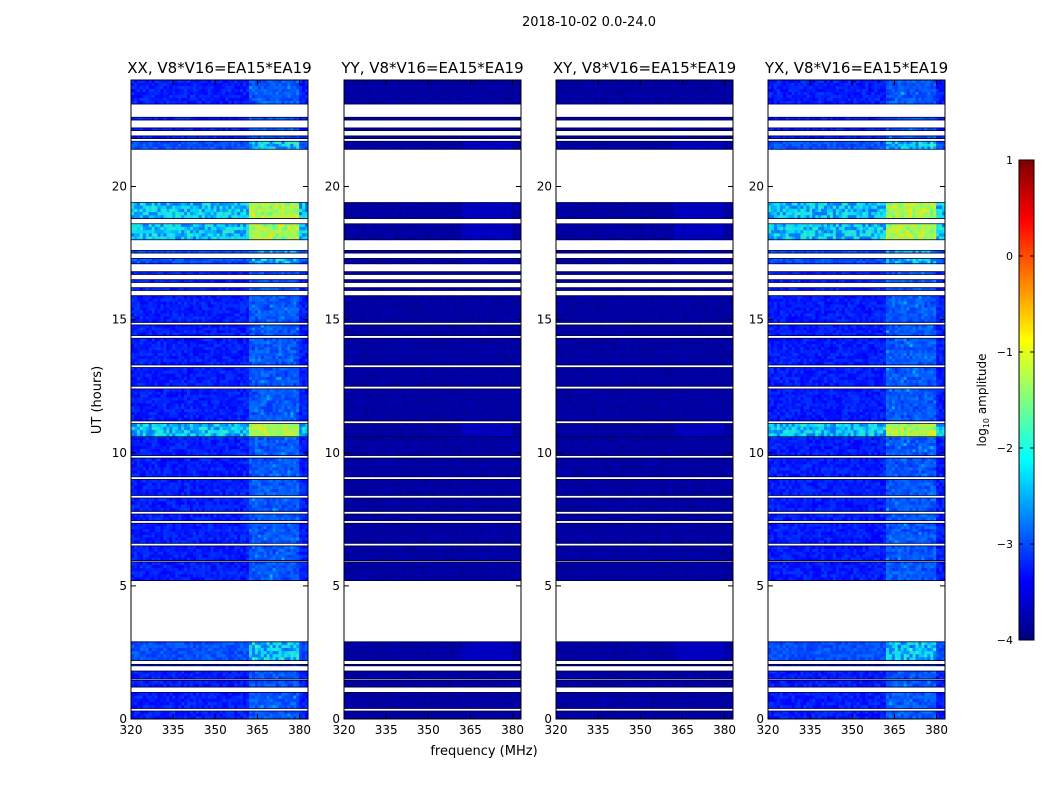 Image resolution: width=1050 pixels, height=800 pixels. What do you see at coordinates (332, 453) in the screenshot?
I see `y-tick-label: 10` at bounding box center [332, 453].